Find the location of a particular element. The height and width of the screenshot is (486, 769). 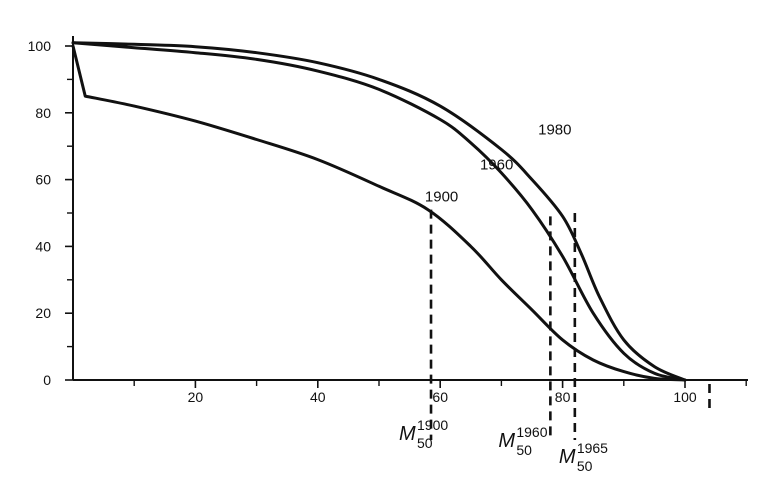

y-tick-label: 60 is located at coordinates (43, 180).